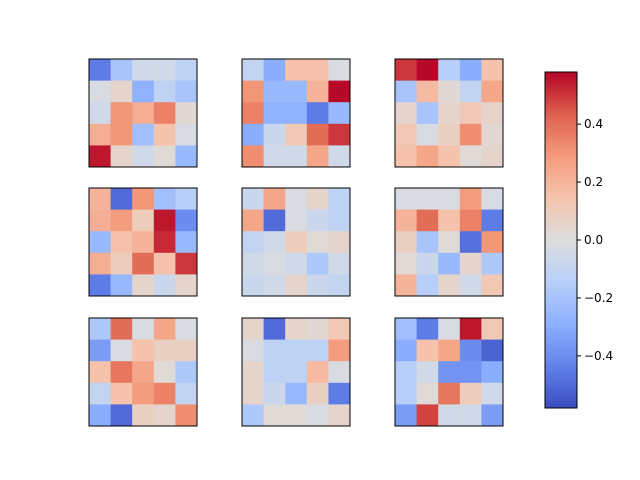  Describe the element at coordinates (593, 182) in the screenshot. I see `colorbar-tick-label: 0.2` at that location.